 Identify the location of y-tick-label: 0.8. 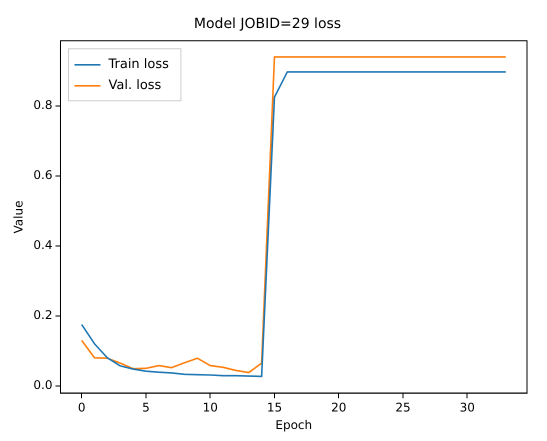
(42, 105).